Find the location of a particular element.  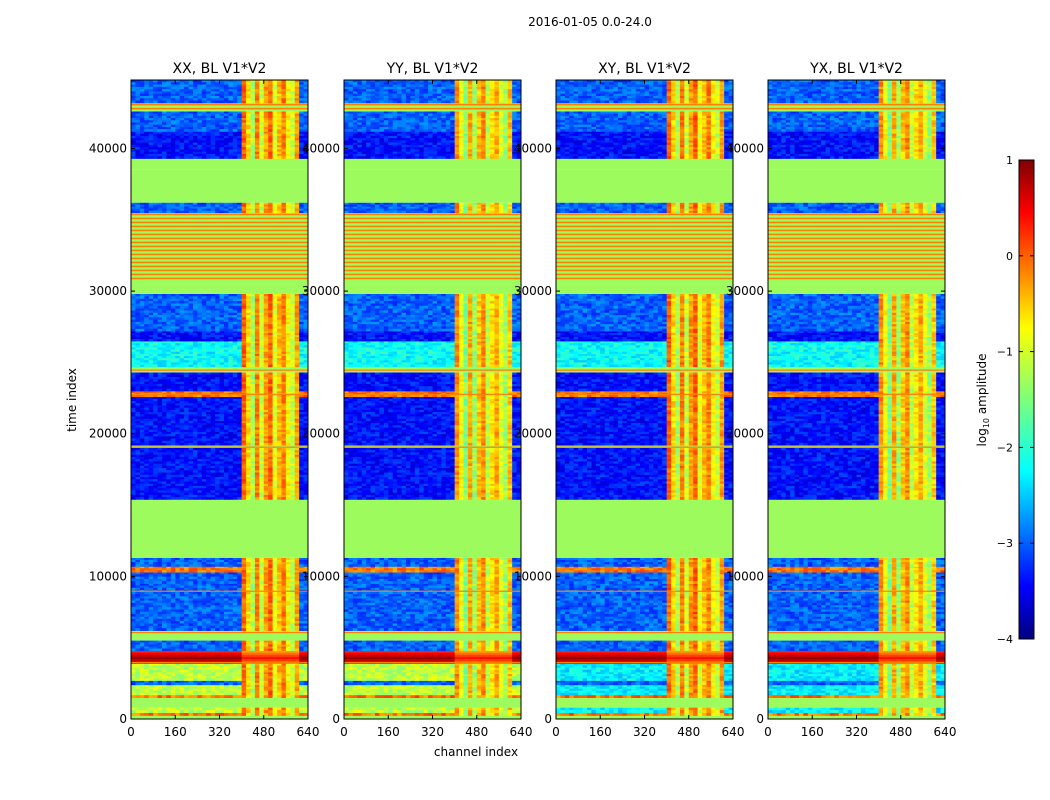

colorbar-gradient is located at coordinates (1026, 399).